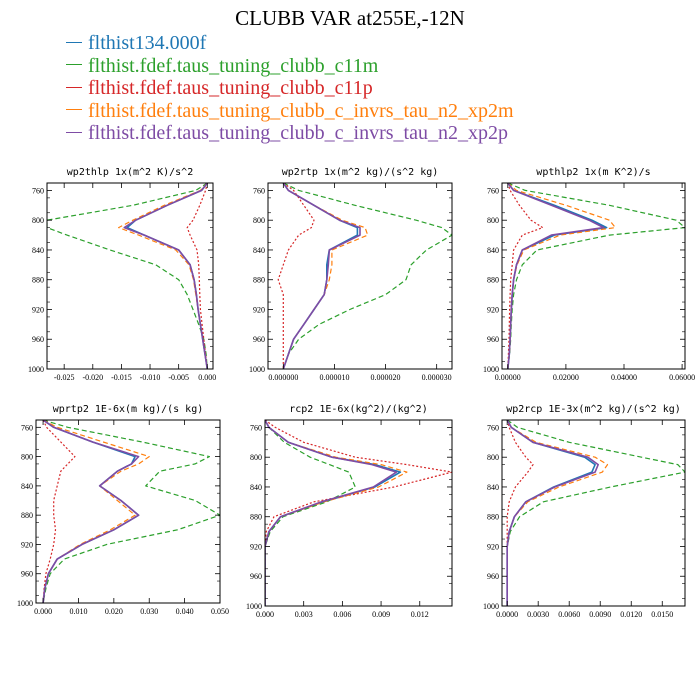  I want to click on panel-title: wp2rtp 1x(m^2 kg)/(s^2 kg), so click(360, 172).